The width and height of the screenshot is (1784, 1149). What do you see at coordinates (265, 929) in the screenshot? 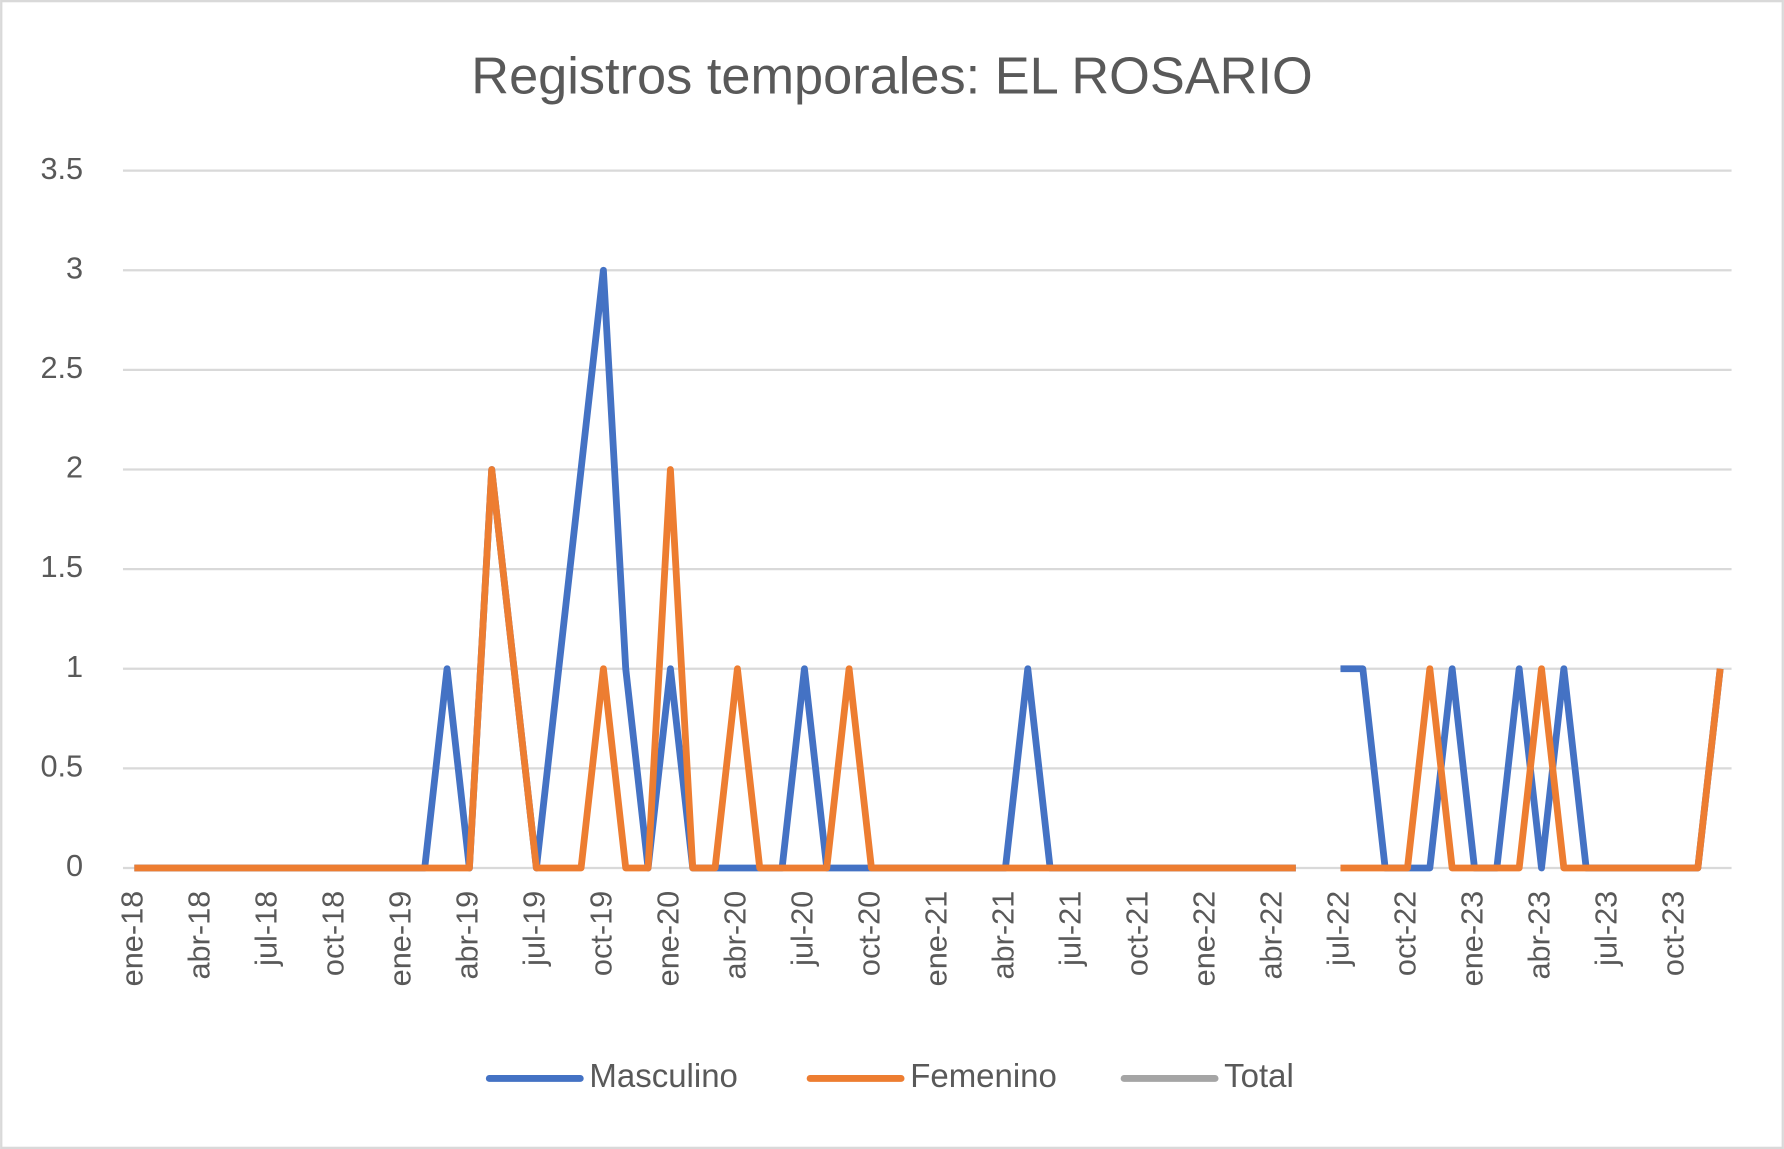
I see `x-tick-label: jul-18` at bounding box center [265, 929].